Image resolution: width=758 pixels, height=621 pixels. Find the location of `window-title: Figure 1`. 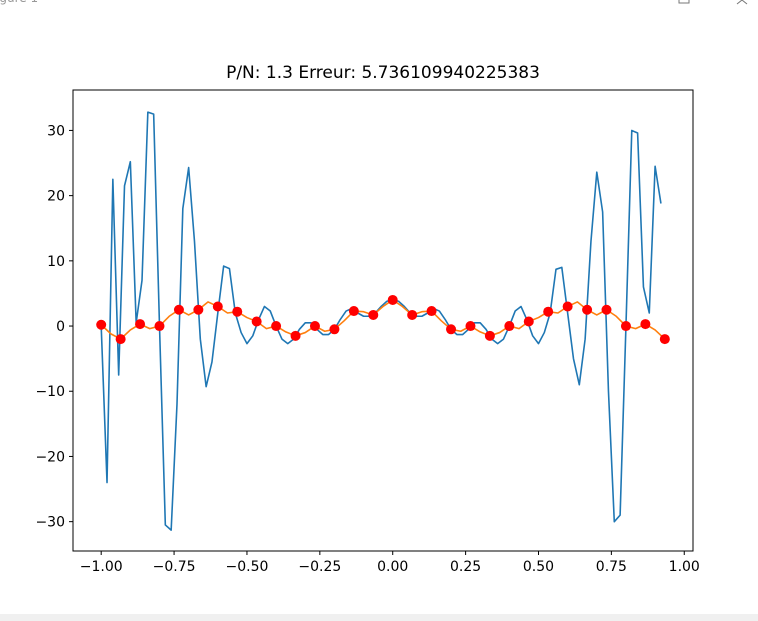

window-title: Figure 1 is located at coordinates (19, 2).